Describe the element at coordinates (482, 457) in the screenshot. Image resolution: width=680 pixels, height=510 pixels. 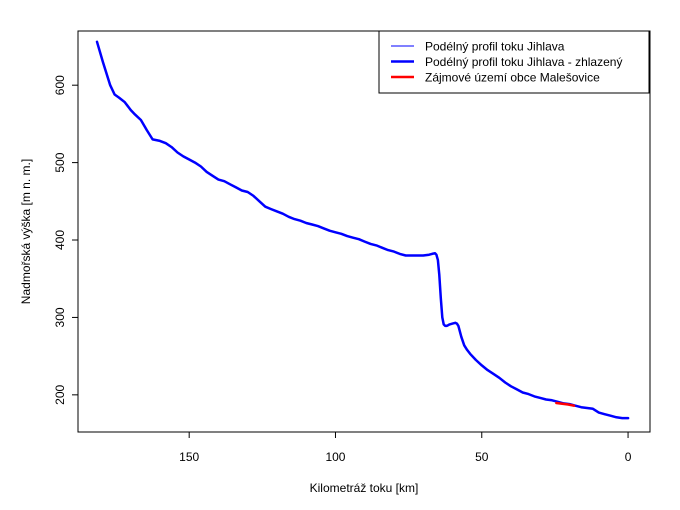
I see `x-tick-label: 50` at that location.